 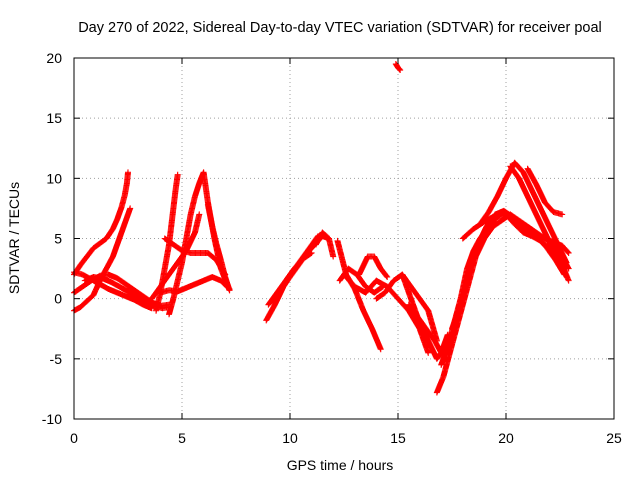 I want to click on x-tick-label: 15, so click(x=398, y=438).